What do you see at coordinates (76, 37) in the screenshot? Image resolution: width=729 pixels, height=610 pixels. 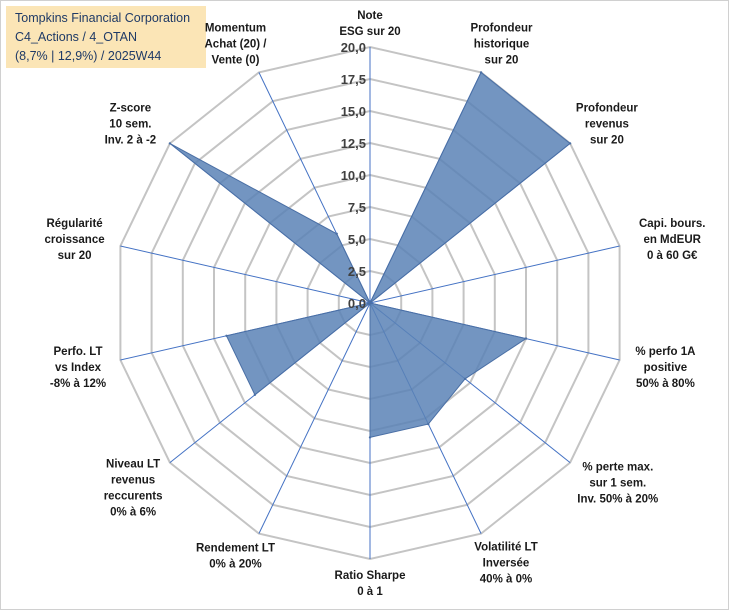 I see `portfolio-label: C4_Actions / 4_OTAN` at bounding box center [76, 37].